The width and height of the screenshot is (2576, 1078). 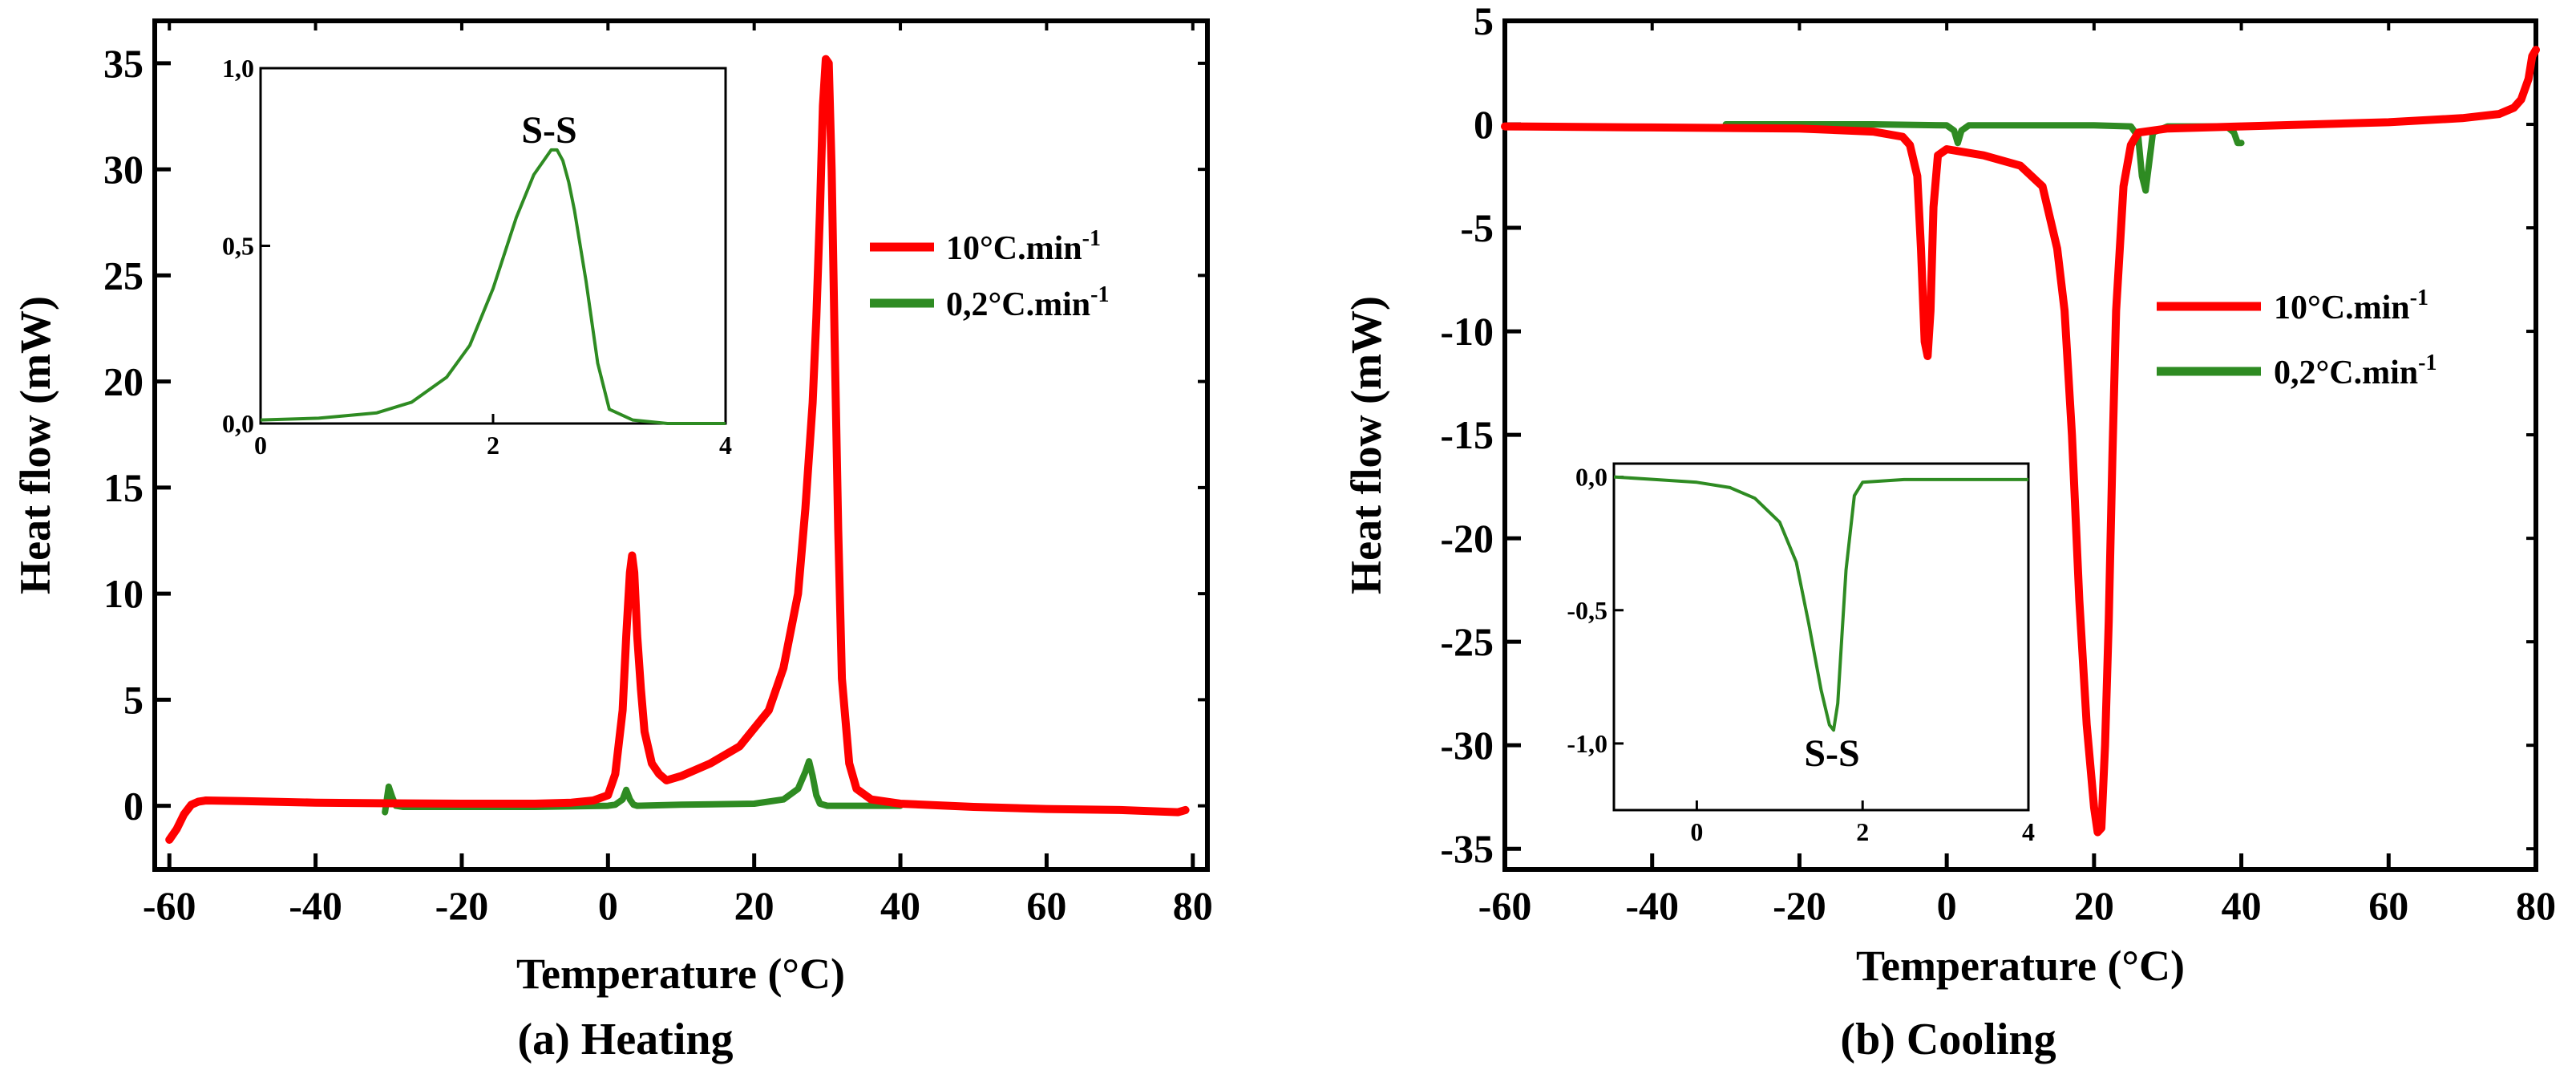 What do you see at coordinates (123, 488) in the screenshot?
I see `y-tick-label: 15` at bounding box center [123, 488].